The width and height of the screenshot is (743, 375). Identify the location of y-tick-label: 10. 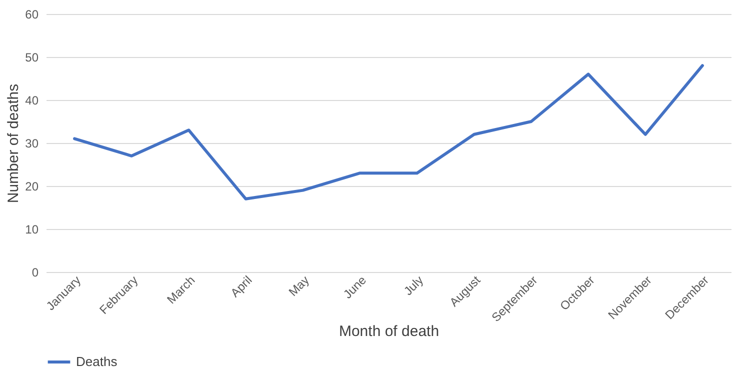
(32, 229).